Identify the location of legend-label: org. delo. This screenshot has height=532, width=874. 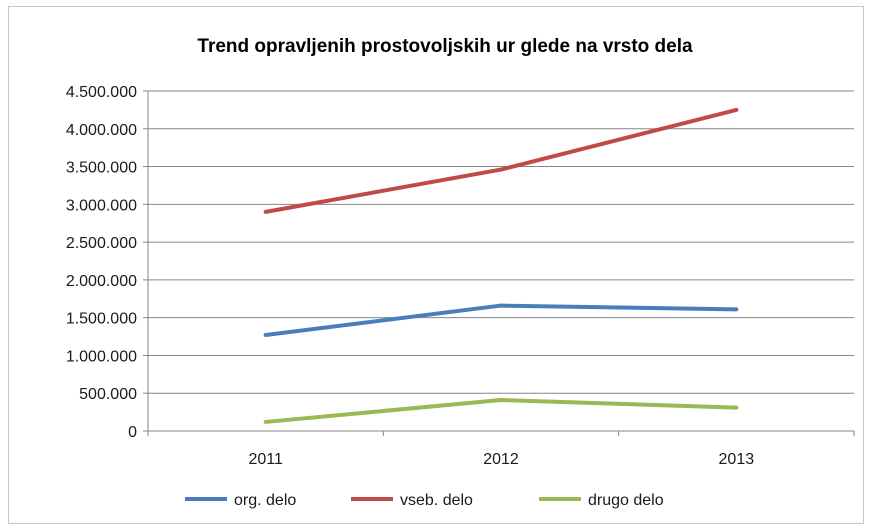
(265, 500).